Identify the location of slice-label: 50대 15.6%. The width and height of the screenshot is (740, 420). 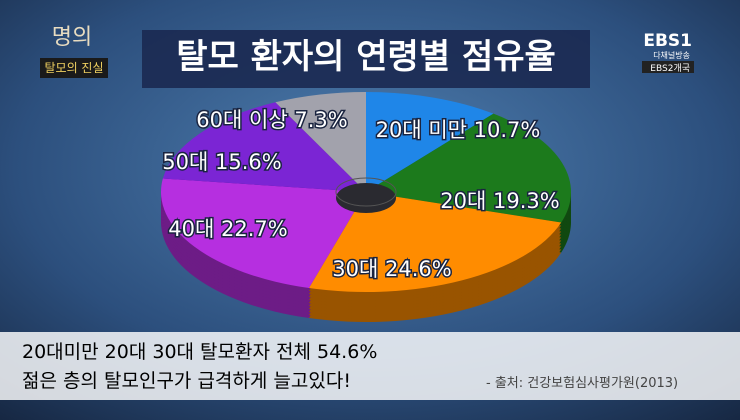
(221, 162).